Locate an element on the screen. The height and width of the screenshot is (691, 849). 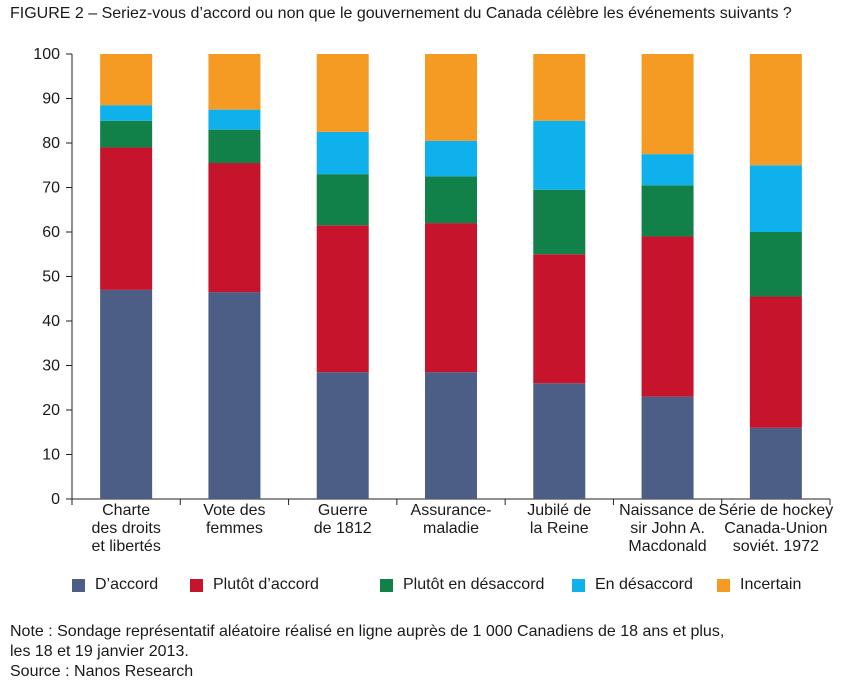
legend-item: D’accord is located at coordinates (115, 585).